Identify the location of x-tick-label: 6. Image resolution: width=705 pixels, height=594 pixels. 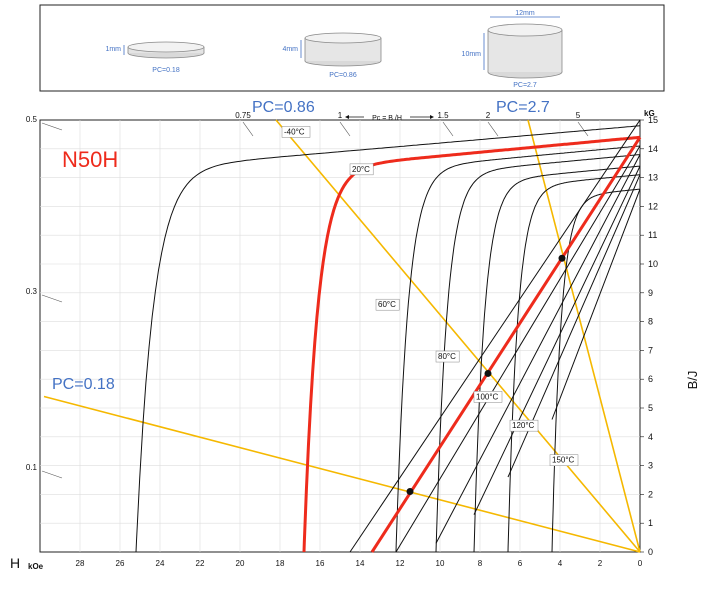
(520, 563).